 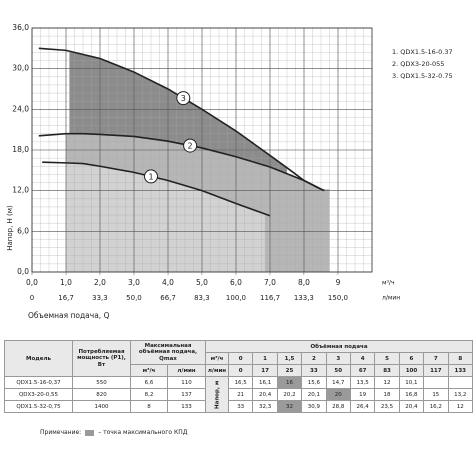 What do you see at coordinates (236, 298) in the screenshot?
I see `x2-tick-label: 100,0` at bounding box center [236, 298].